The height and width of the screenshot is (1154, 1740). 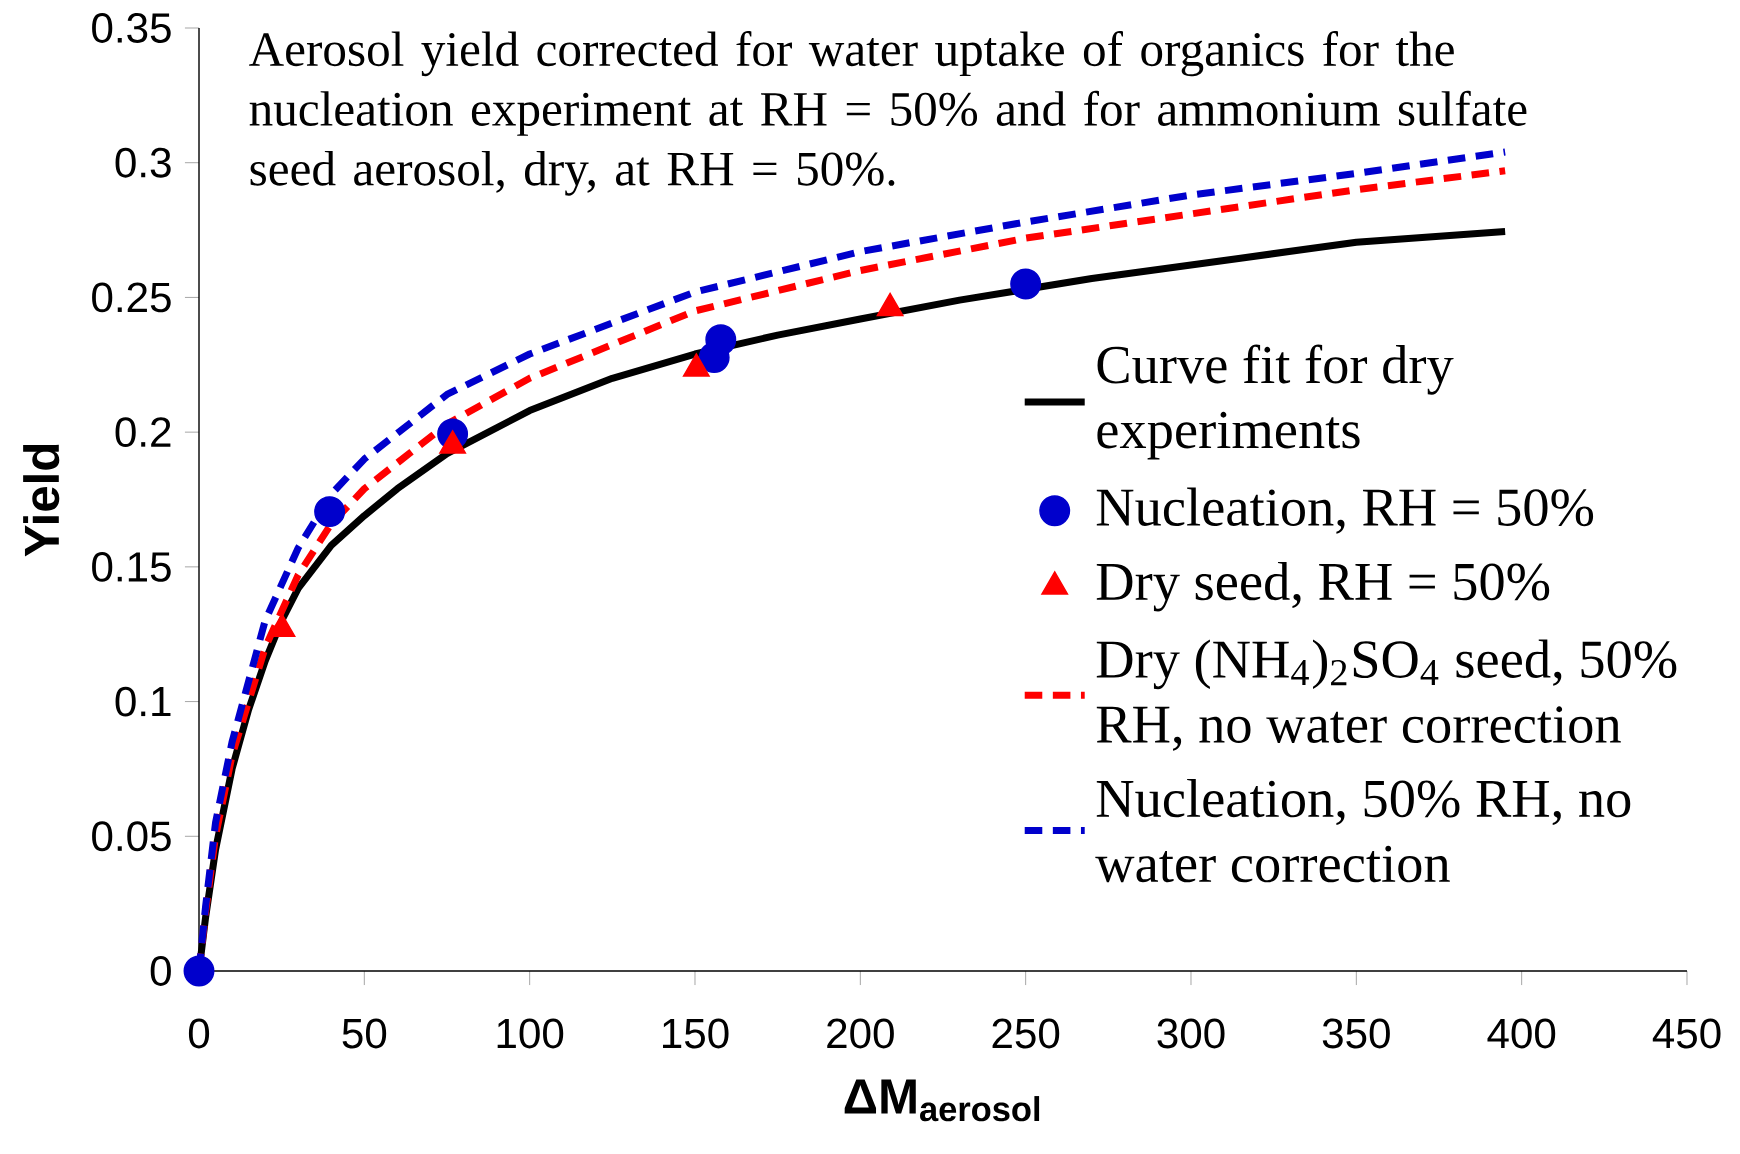 What do you see at coordinates (696, 1033) in the screenshot?
I see `x-tick-label: 150` at bounding box center [696, 1033].